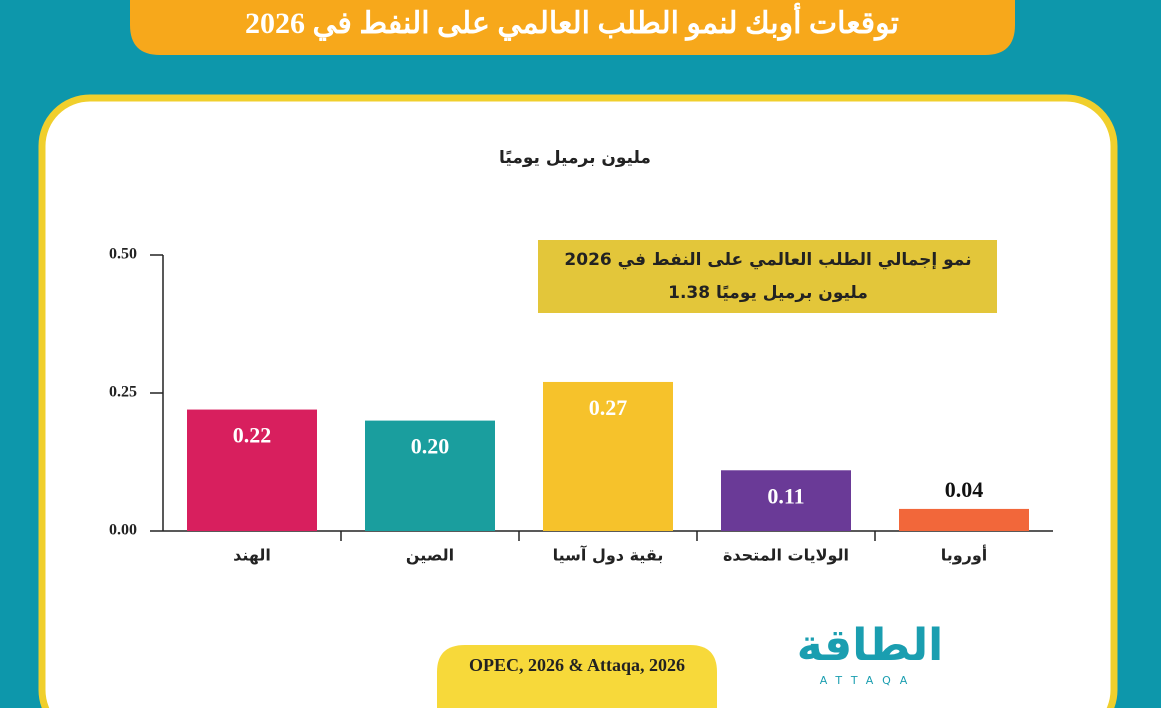 Image resolution: width=1161 pixels, height=712 pixels. What do you see at coordinates (430, 446) in the screenshot?
I see `value-label: 0.20` at bounding box center [430, 446].